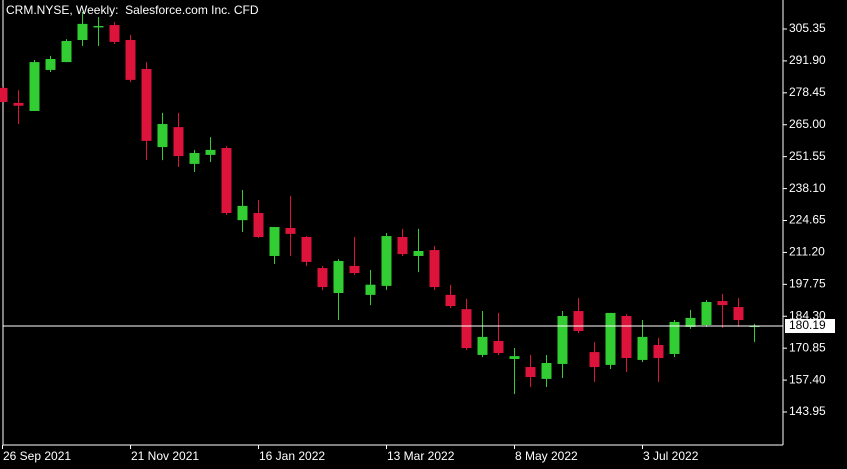  What do you see at coordinates (807, 347) in the screenshot?
I see `y-tick-label: 170.85` at bounding box center [807, 347].